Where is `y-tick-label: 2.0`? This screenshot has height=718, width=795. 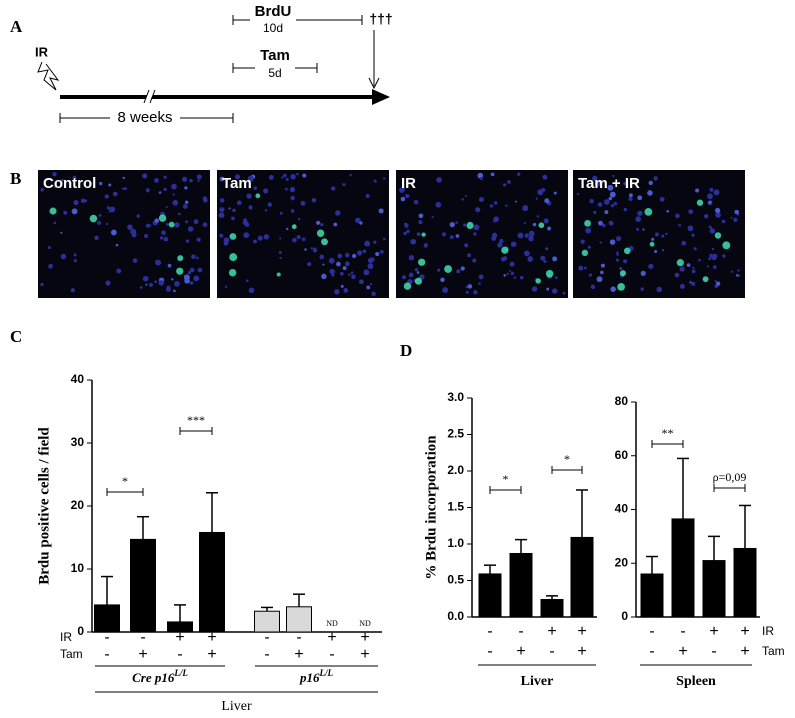
y-tick-label: 2.0 is located at coordinates (455, 470).